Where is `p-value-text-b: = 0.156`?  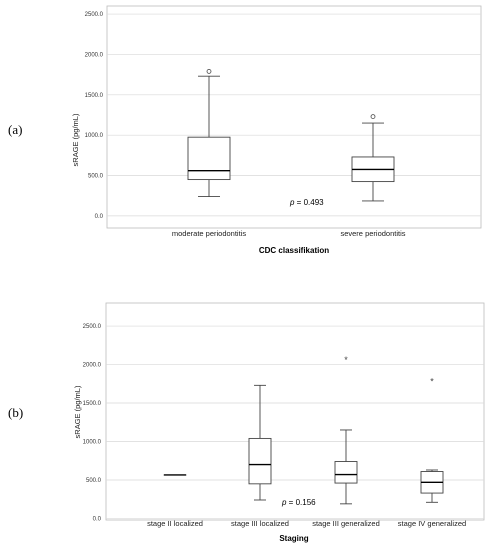
p-value-text-b: = 0.156 is located at coordinates (301, 502).